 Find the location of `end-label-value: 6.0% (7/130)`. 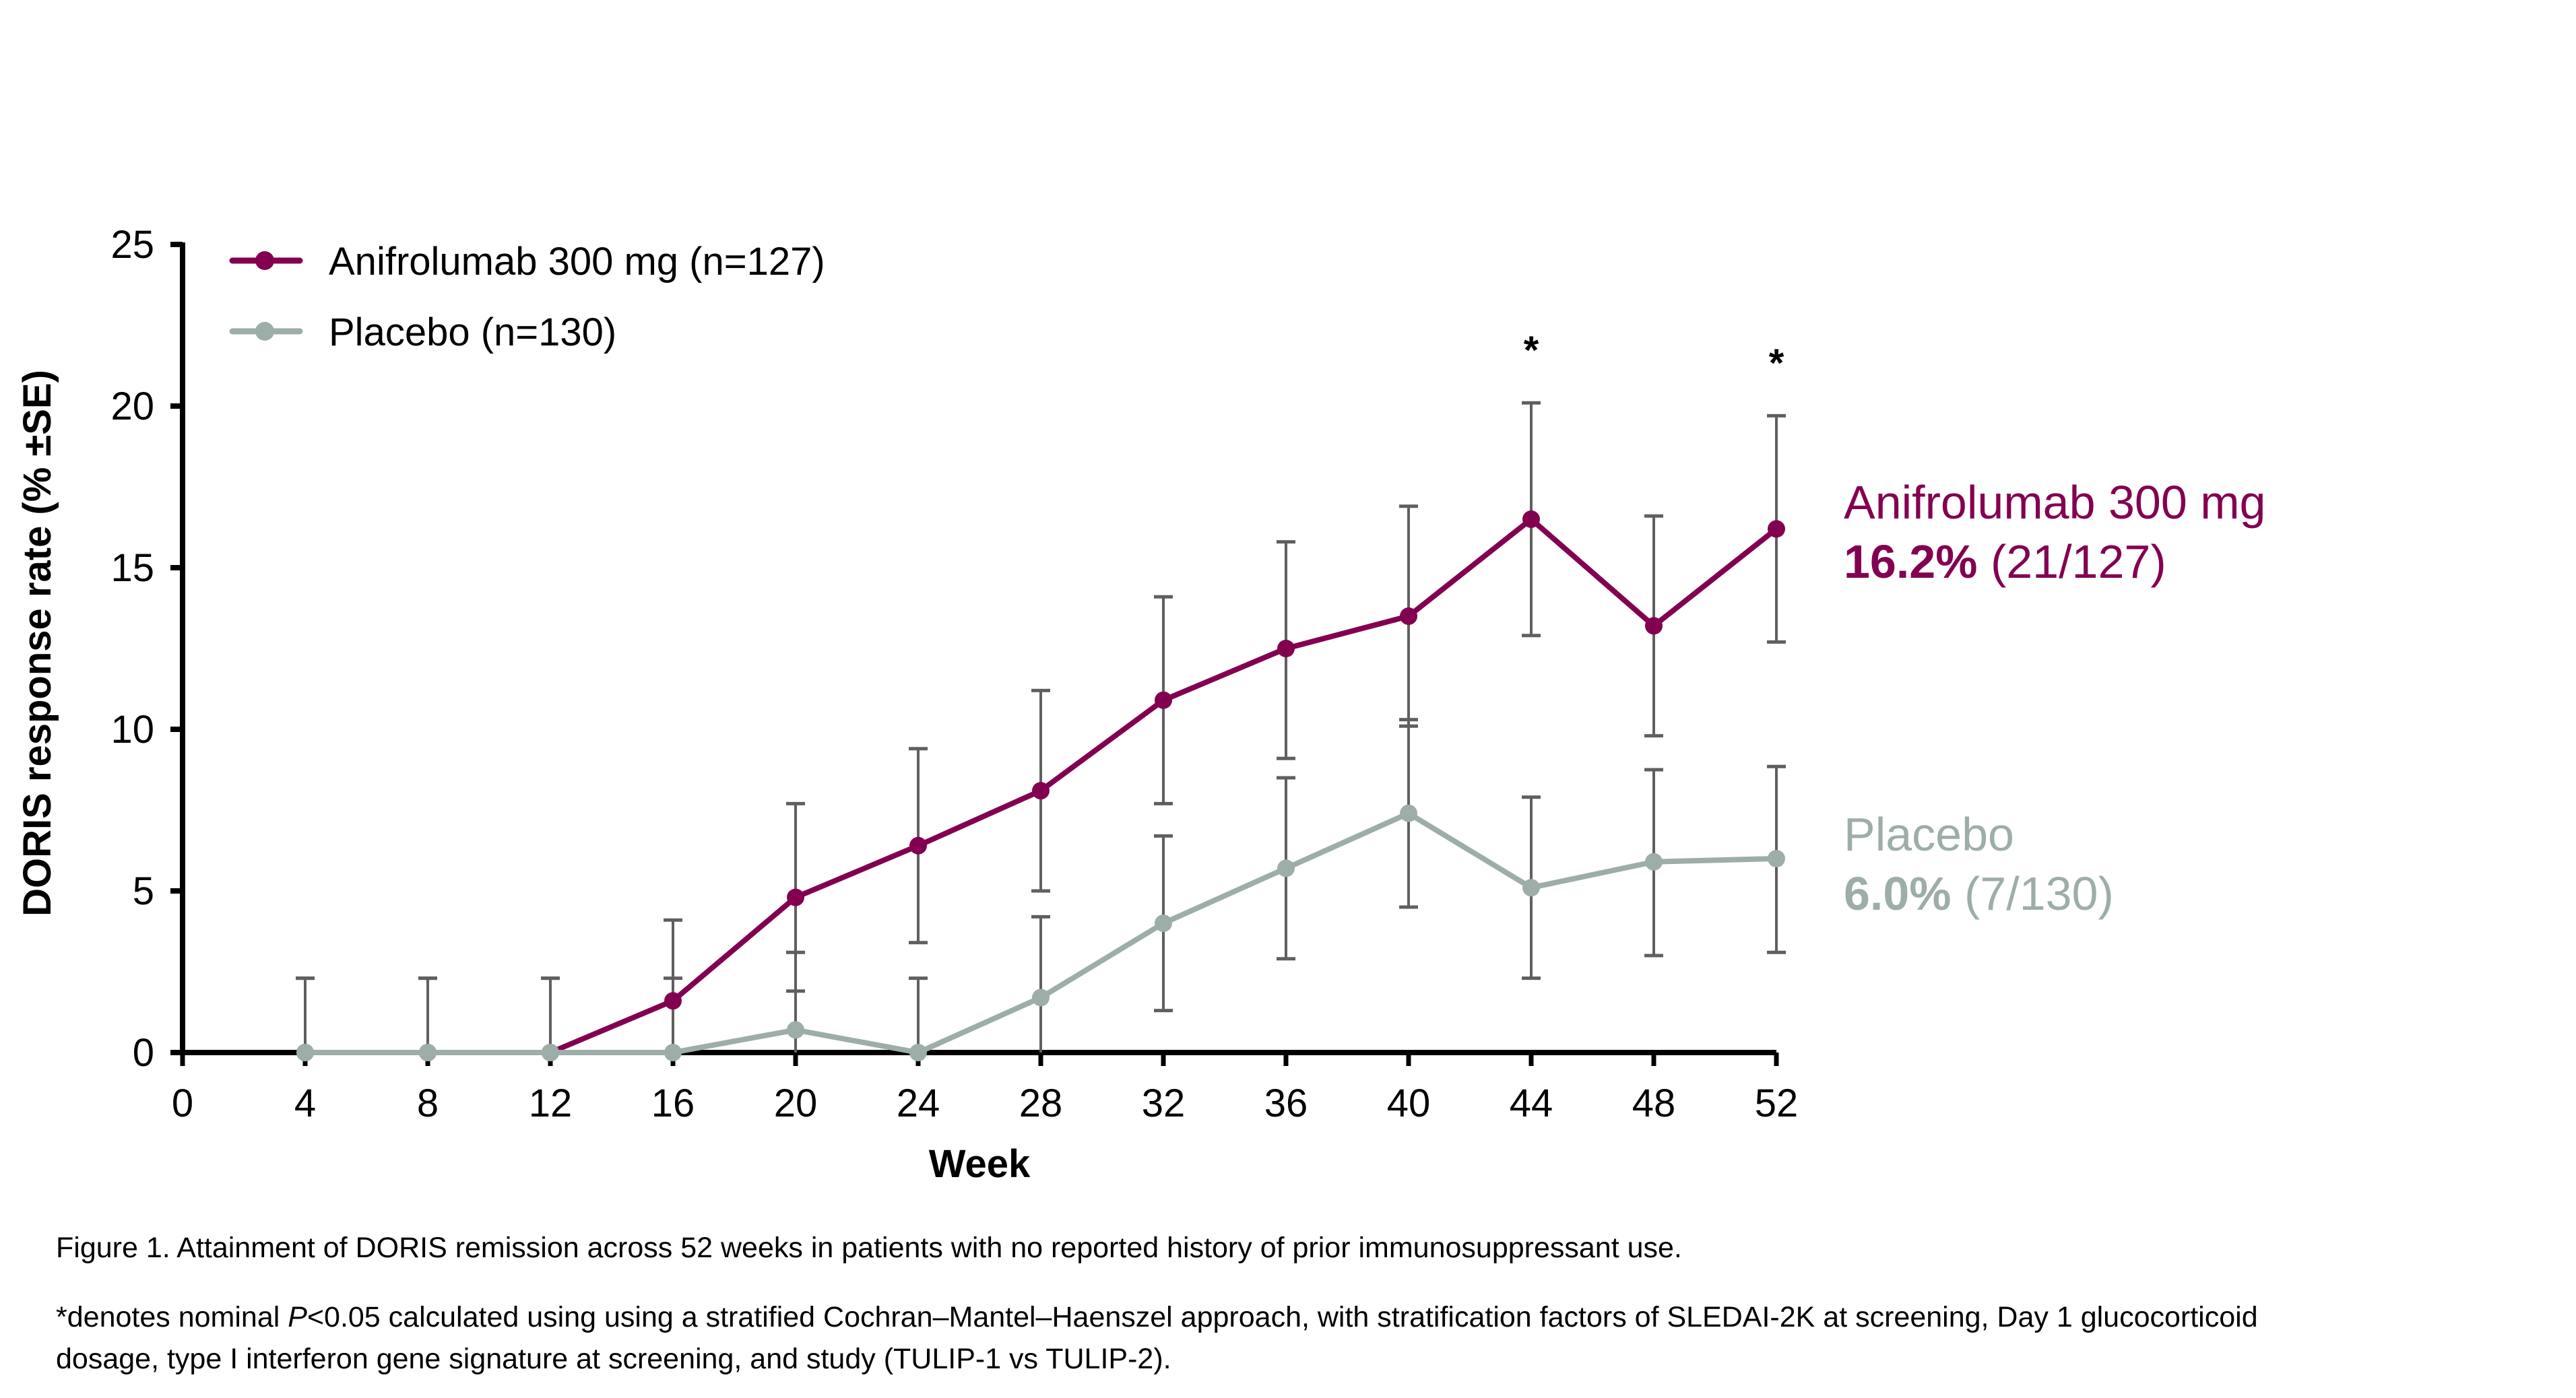

end-label-value: 6.0% (7/130) is located at coordinates (1979, 894).